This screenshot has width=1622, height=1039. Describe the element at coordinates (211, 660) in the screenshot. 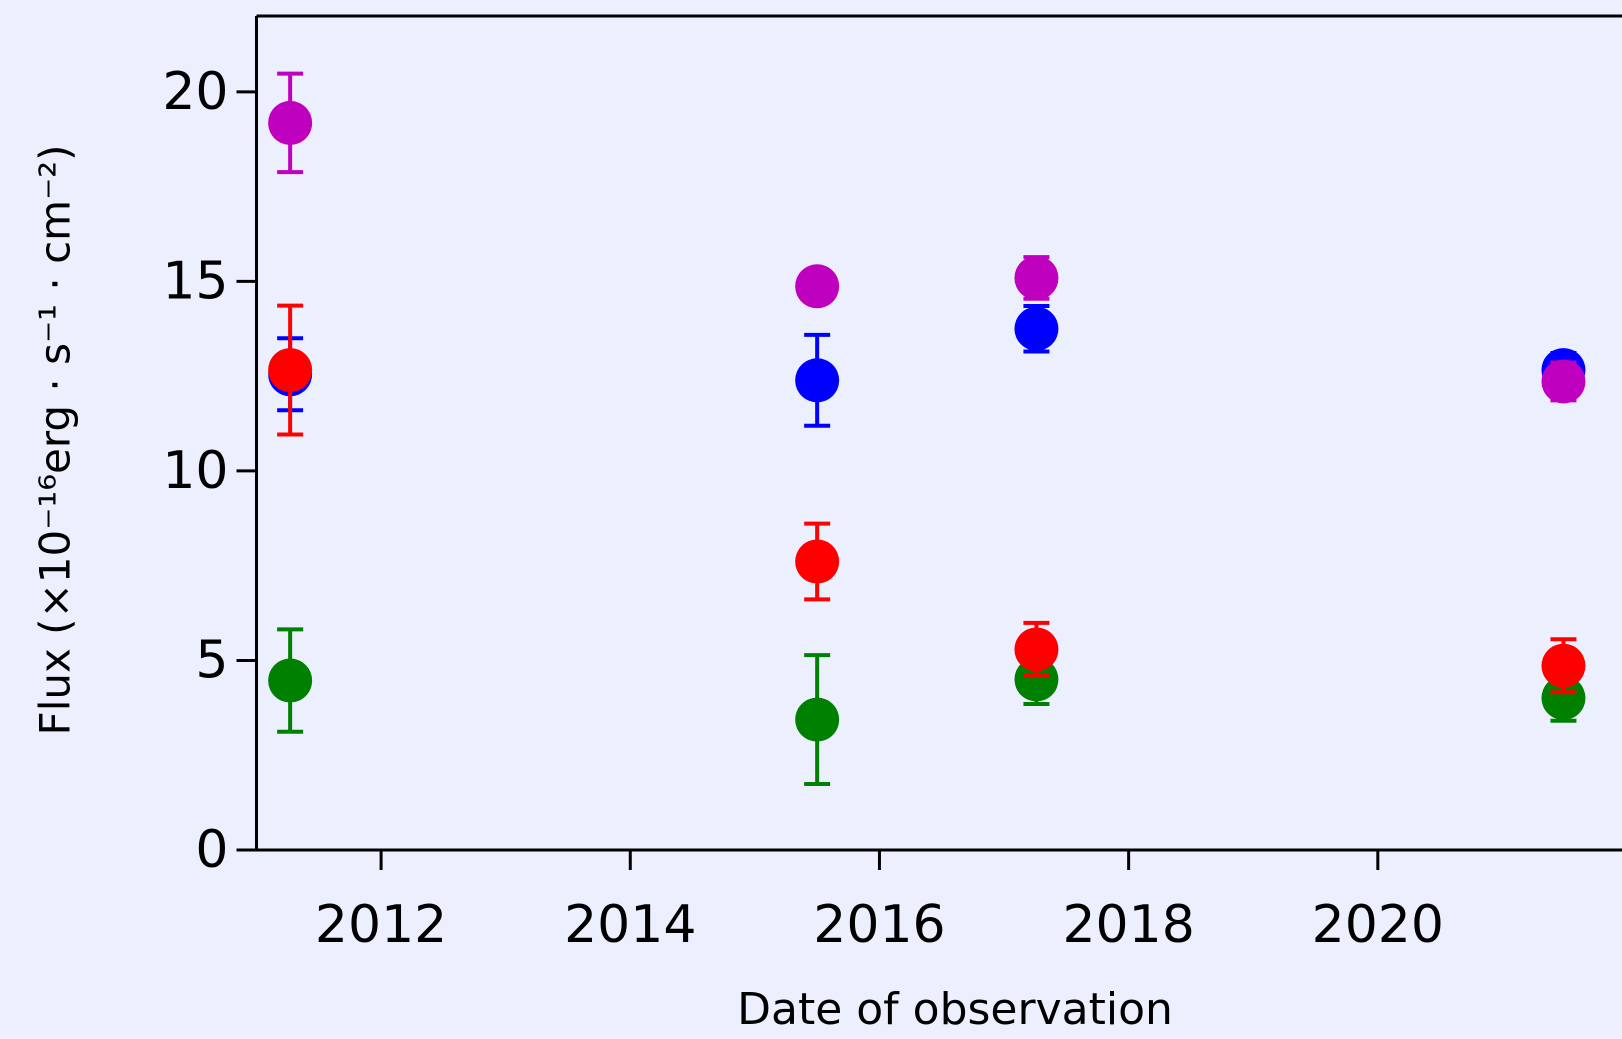

I see `y-tick-label: 5` at that location.